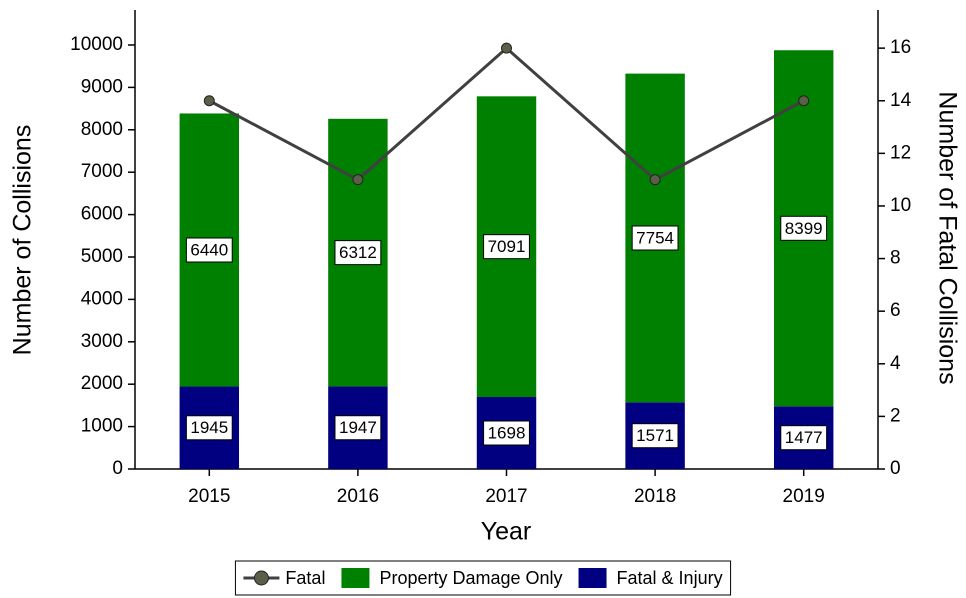  I want to click on legend-box, so click(483, 578).